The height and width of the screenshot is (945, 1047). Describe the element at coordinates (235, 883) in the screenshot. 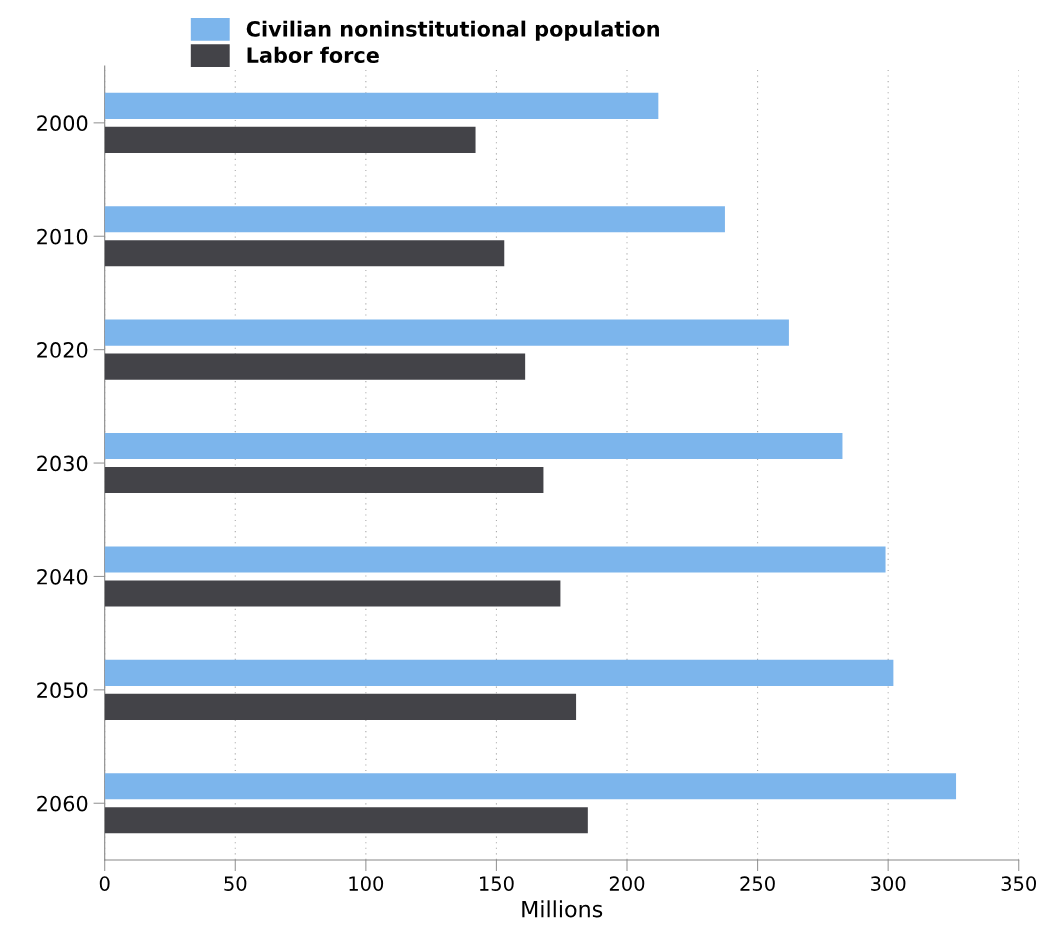

I see `x-tick-label: 50` at that location.